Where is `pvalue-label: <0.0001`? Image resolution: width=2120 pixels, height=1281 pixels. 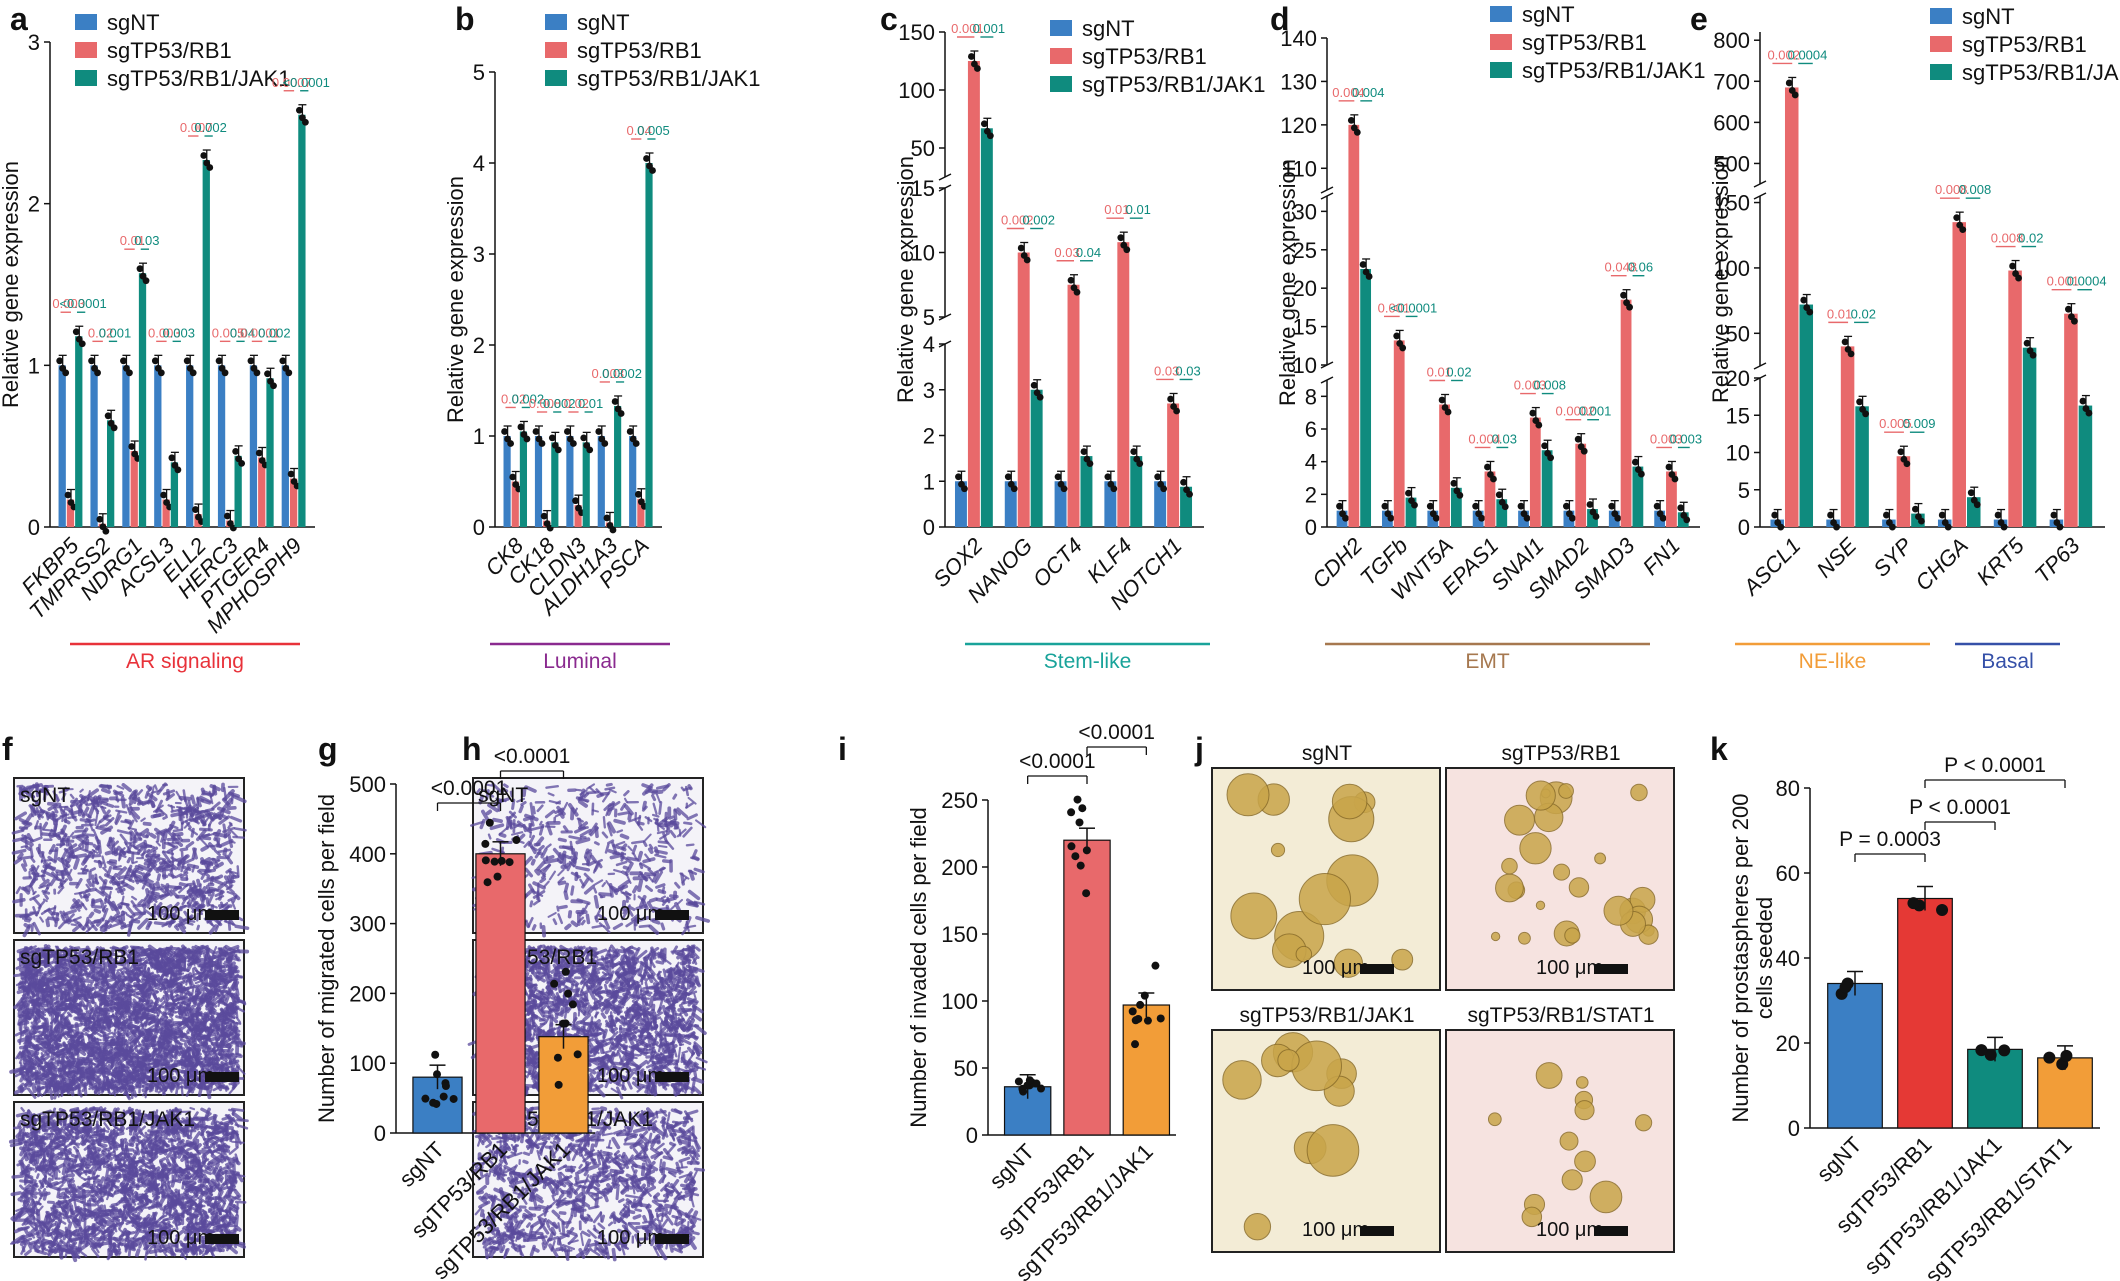 pvalue-label: <0.0001 is located at coordinates (82, 303).